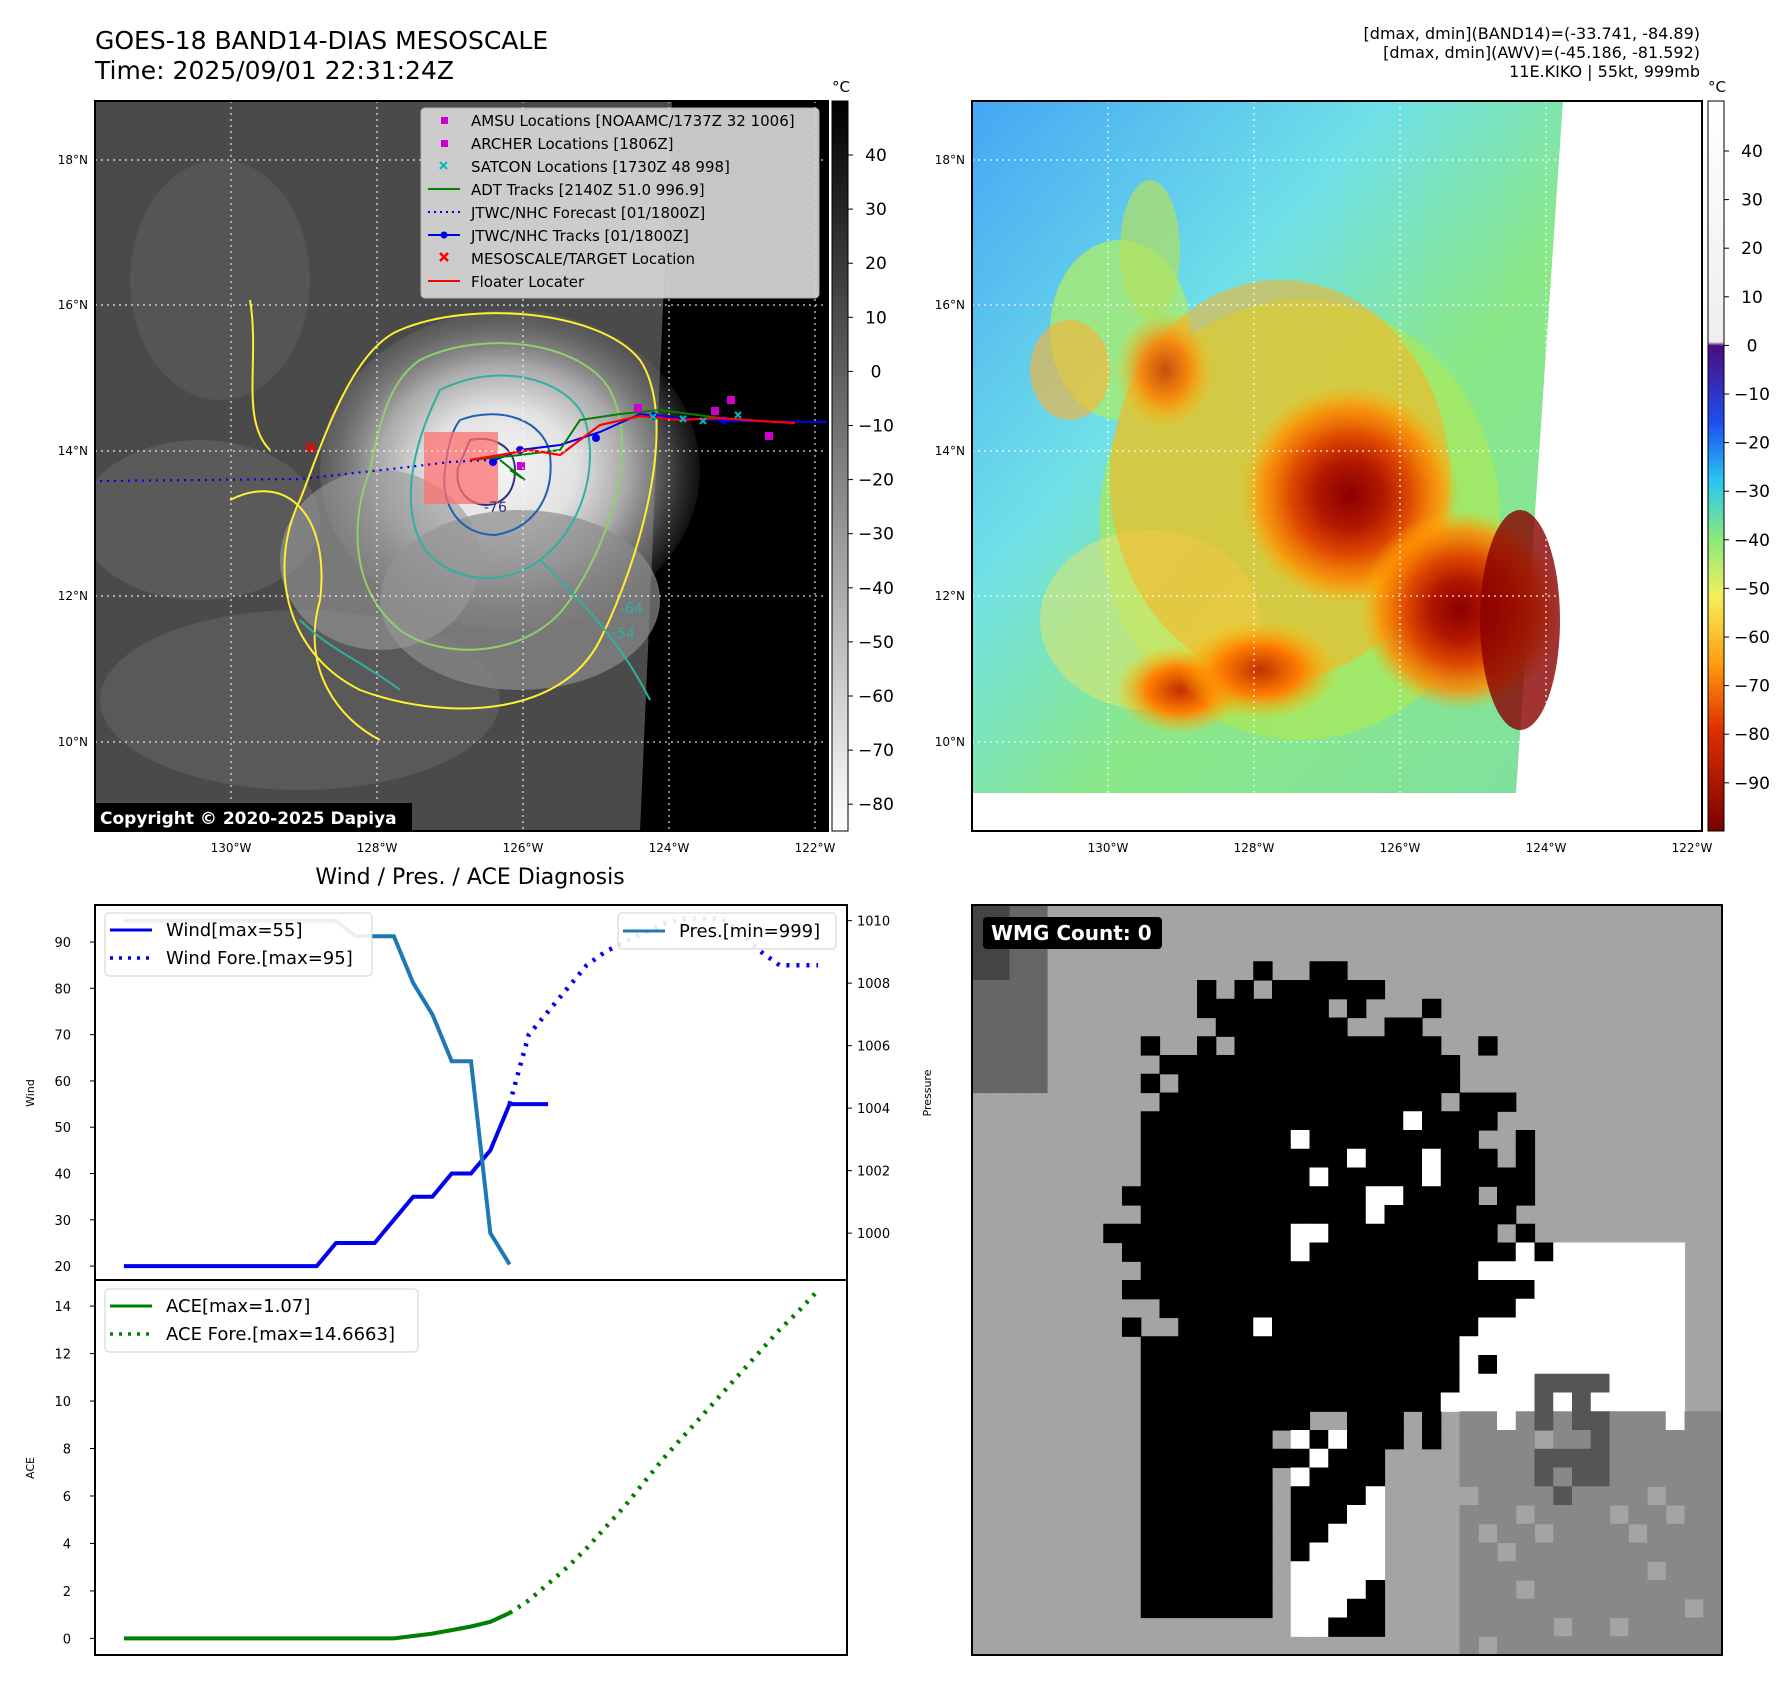  I want to click on y-right-tick-label: 1004, so click(873, 1109).